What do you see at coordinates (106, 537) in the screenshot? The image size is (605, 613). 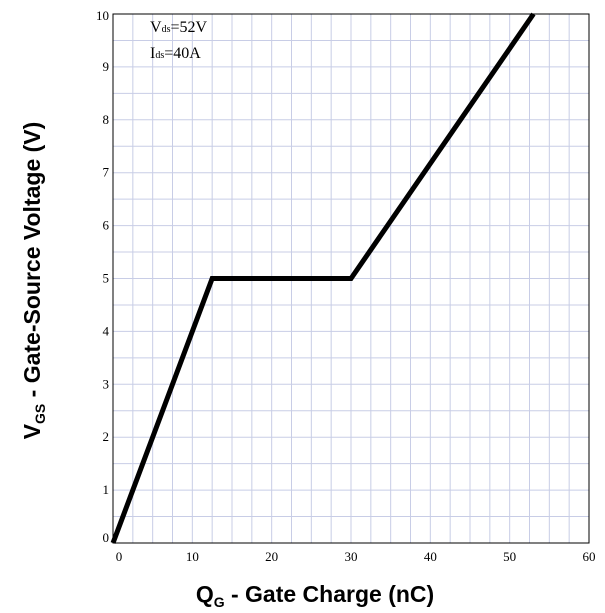 I see `y-tick-label: 0` at bounding box center [106, 537].